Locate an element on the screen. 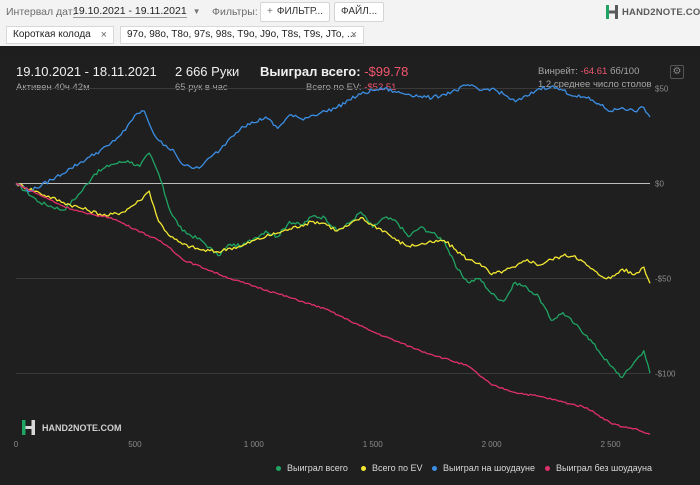 This screenshot has height=485, width=700. winrate-value: -64.61 is located at coordinates (594, 71).